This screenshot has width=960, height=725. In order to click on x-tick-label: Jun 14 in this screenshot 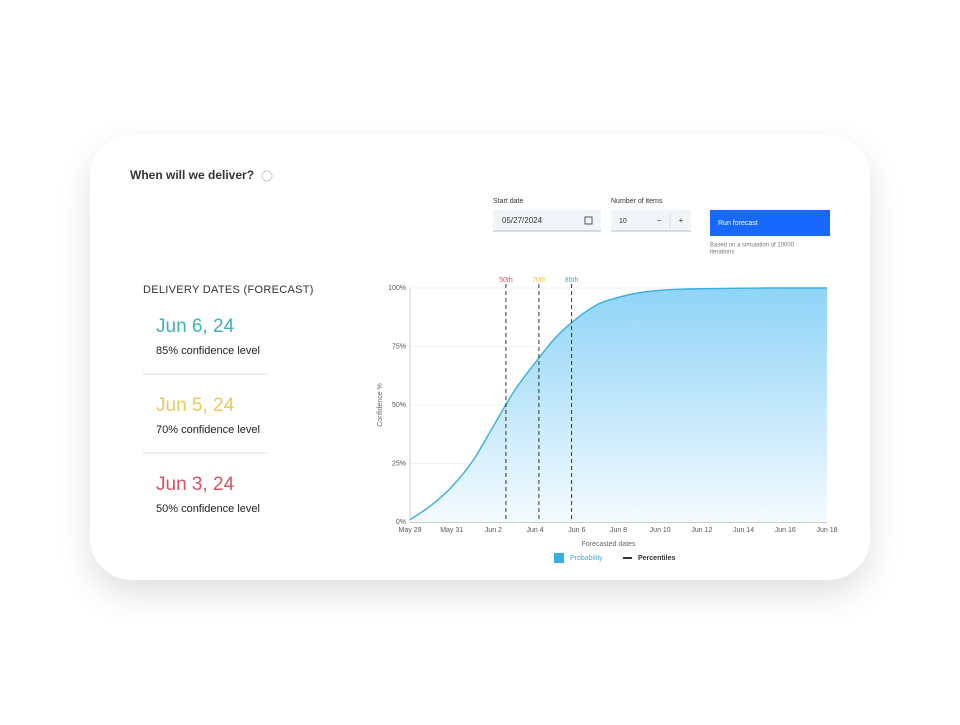, I will do `click(743, 530)`.